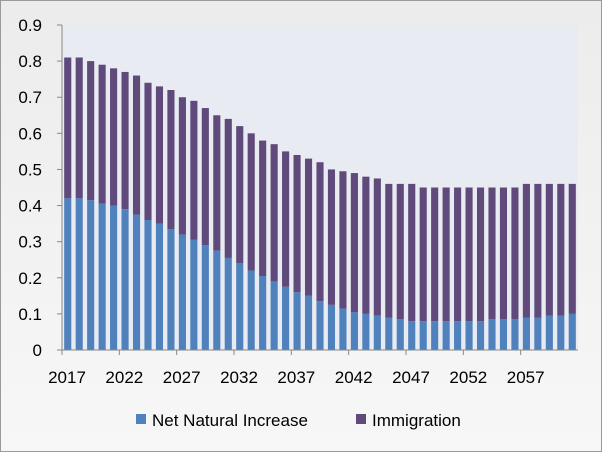 The width and height of the screenshot is (602, 452). I want to click on bar-immigration-2054, so click(492, 253).